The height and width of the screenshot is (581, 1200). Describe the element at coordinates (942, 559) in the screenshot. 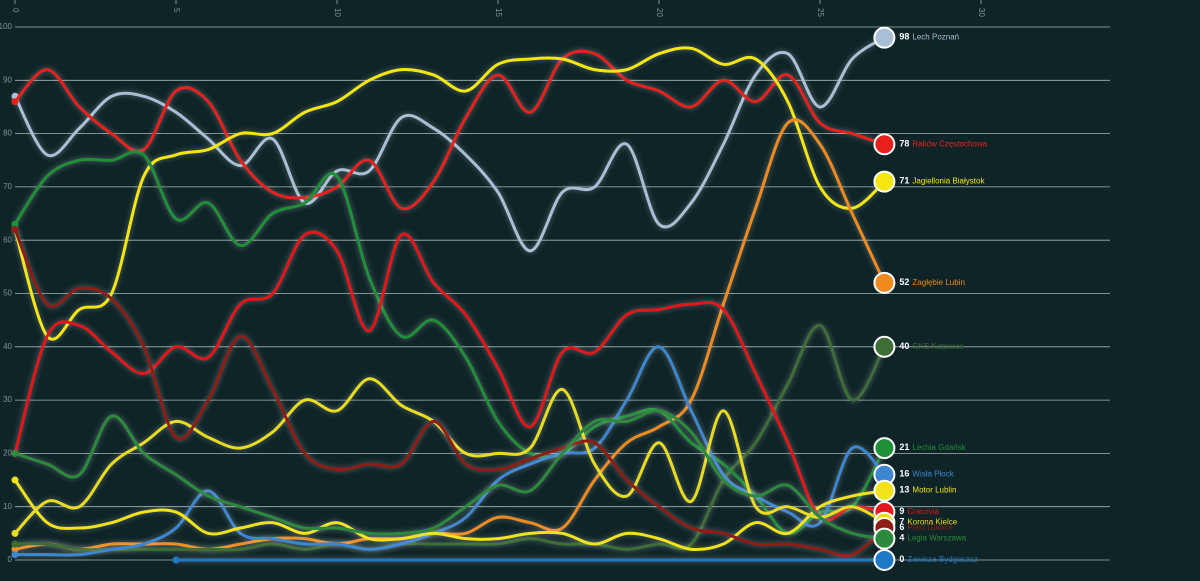

I see `legend-entry: Zawisza Bydgoszcz` at that location.